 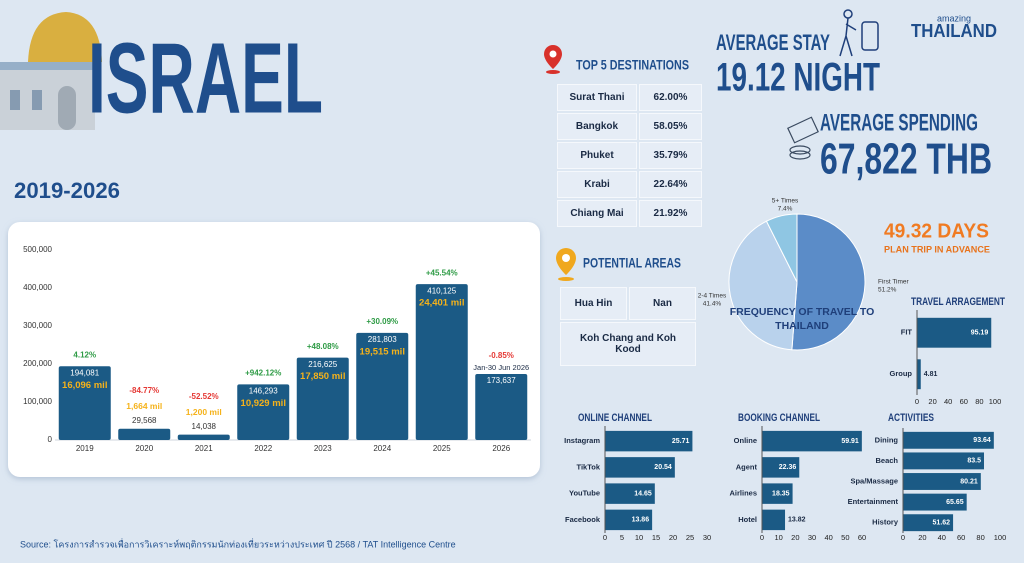 What do you see at coordinates (589, 466) in the screenshot?
I see `category-label: TikTok` at bounding box center [589, 466].